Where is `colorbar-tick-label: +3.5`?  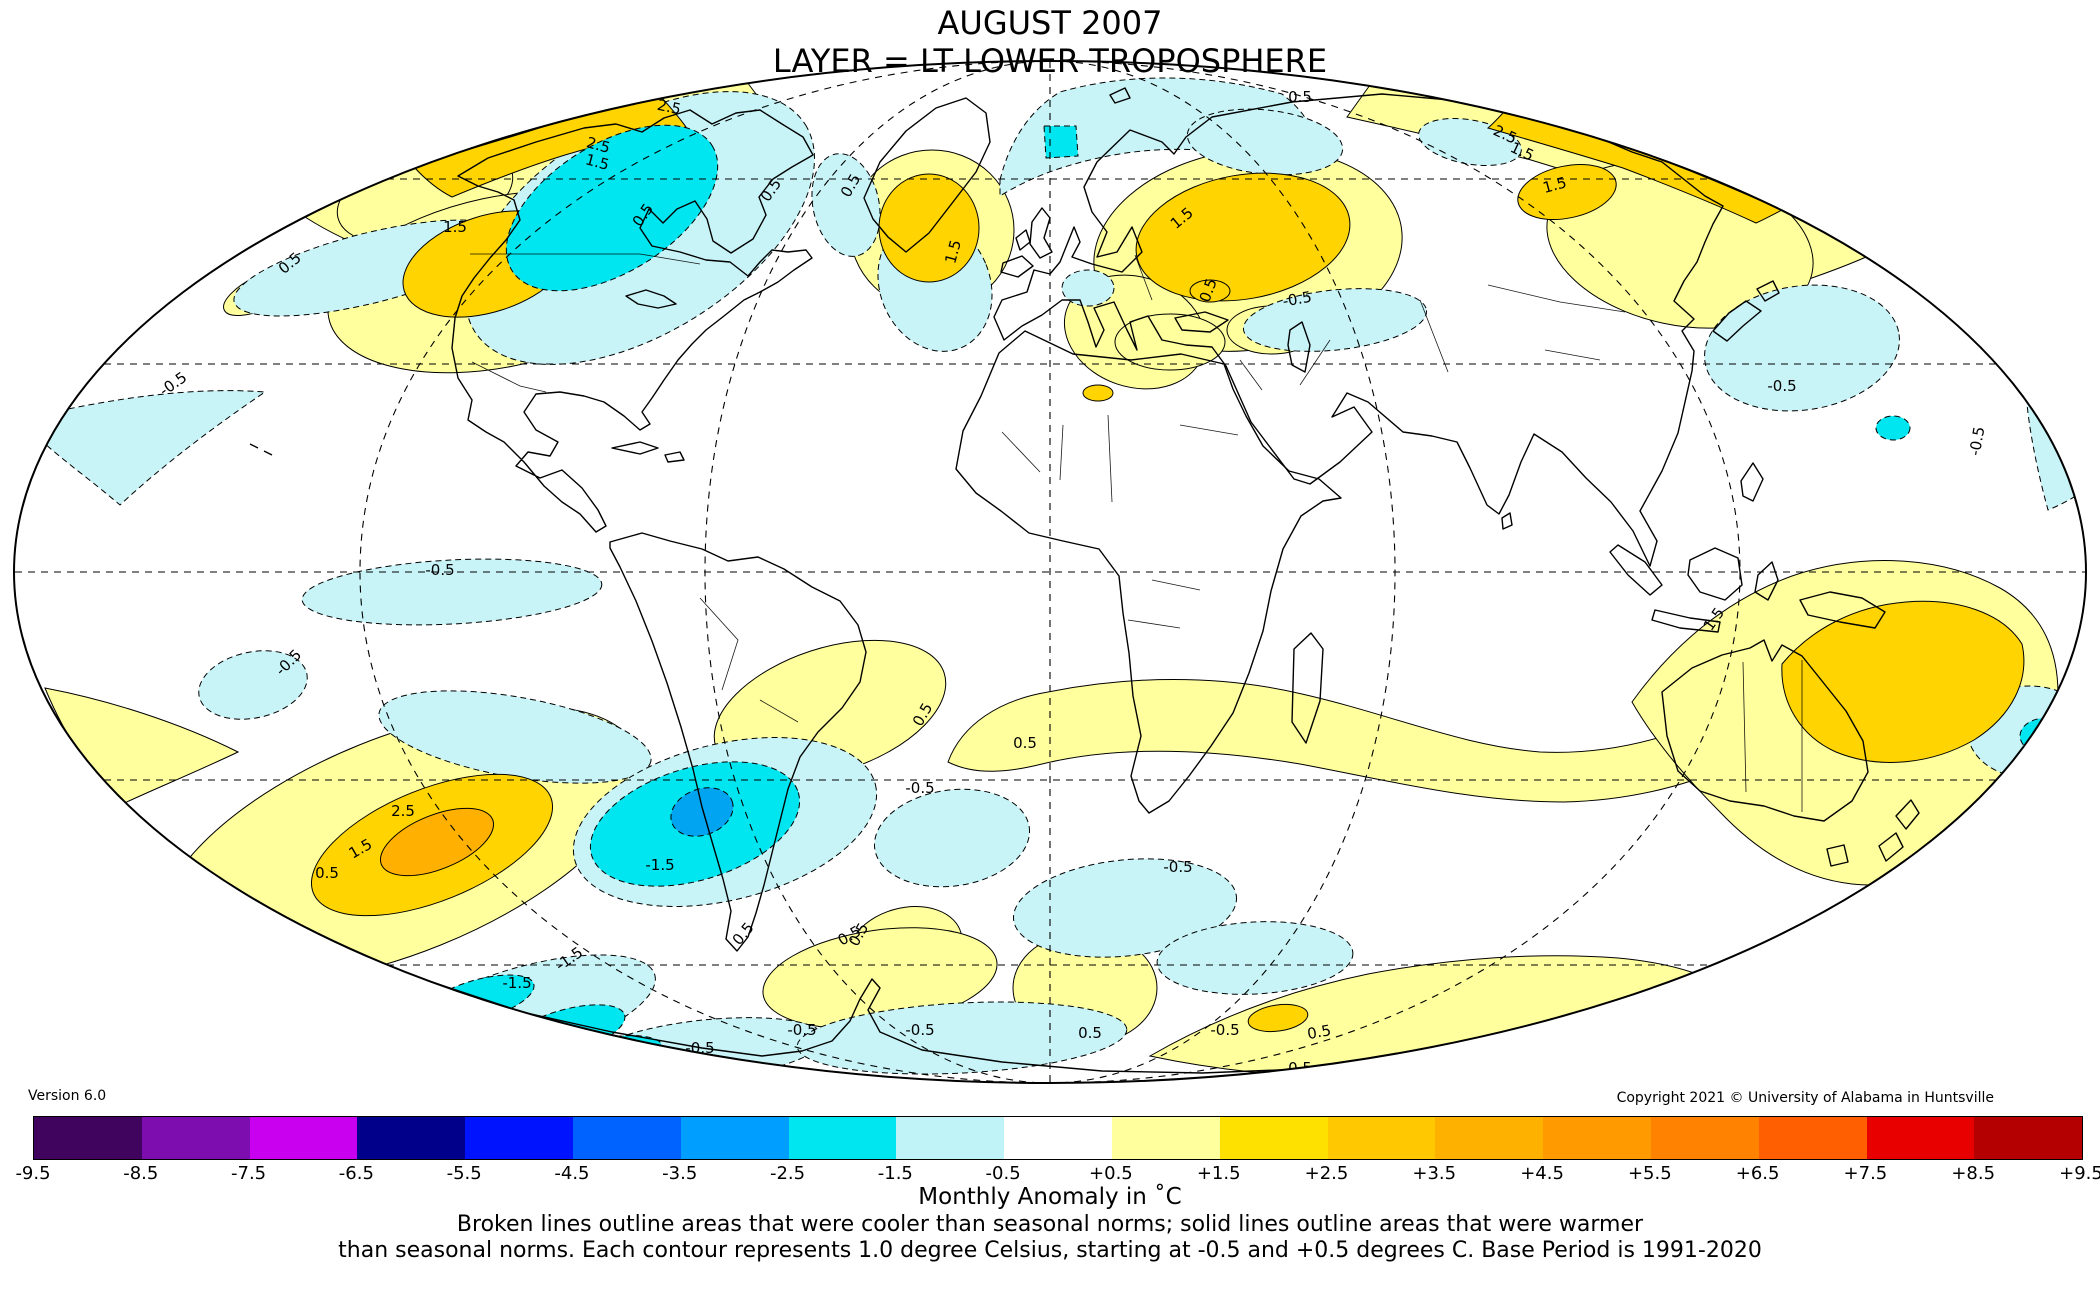
colorbar-tick-label: +3.5 is located at coordinates (1434, 1173).